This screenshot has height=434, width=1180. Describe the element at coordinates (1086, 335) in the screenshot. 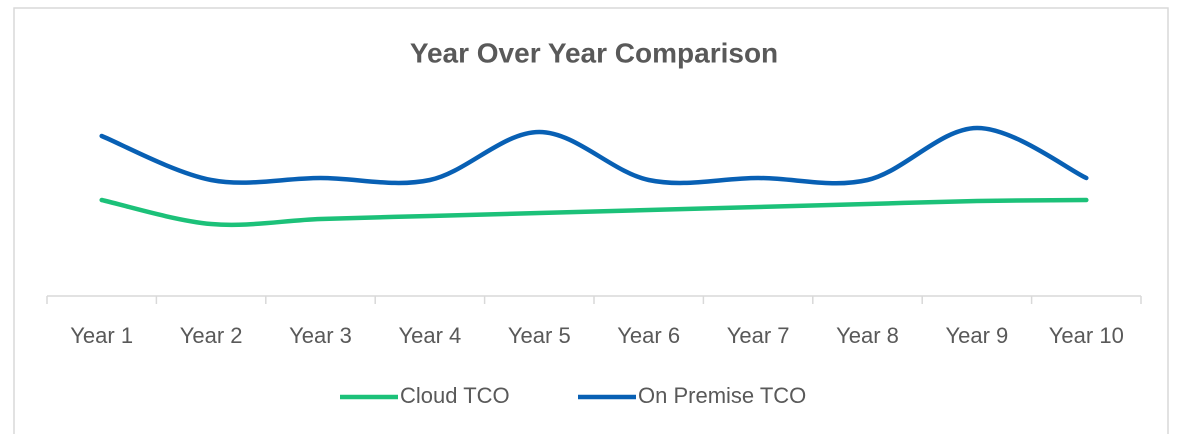

I see `x-tick-label: Year 10` at that location.